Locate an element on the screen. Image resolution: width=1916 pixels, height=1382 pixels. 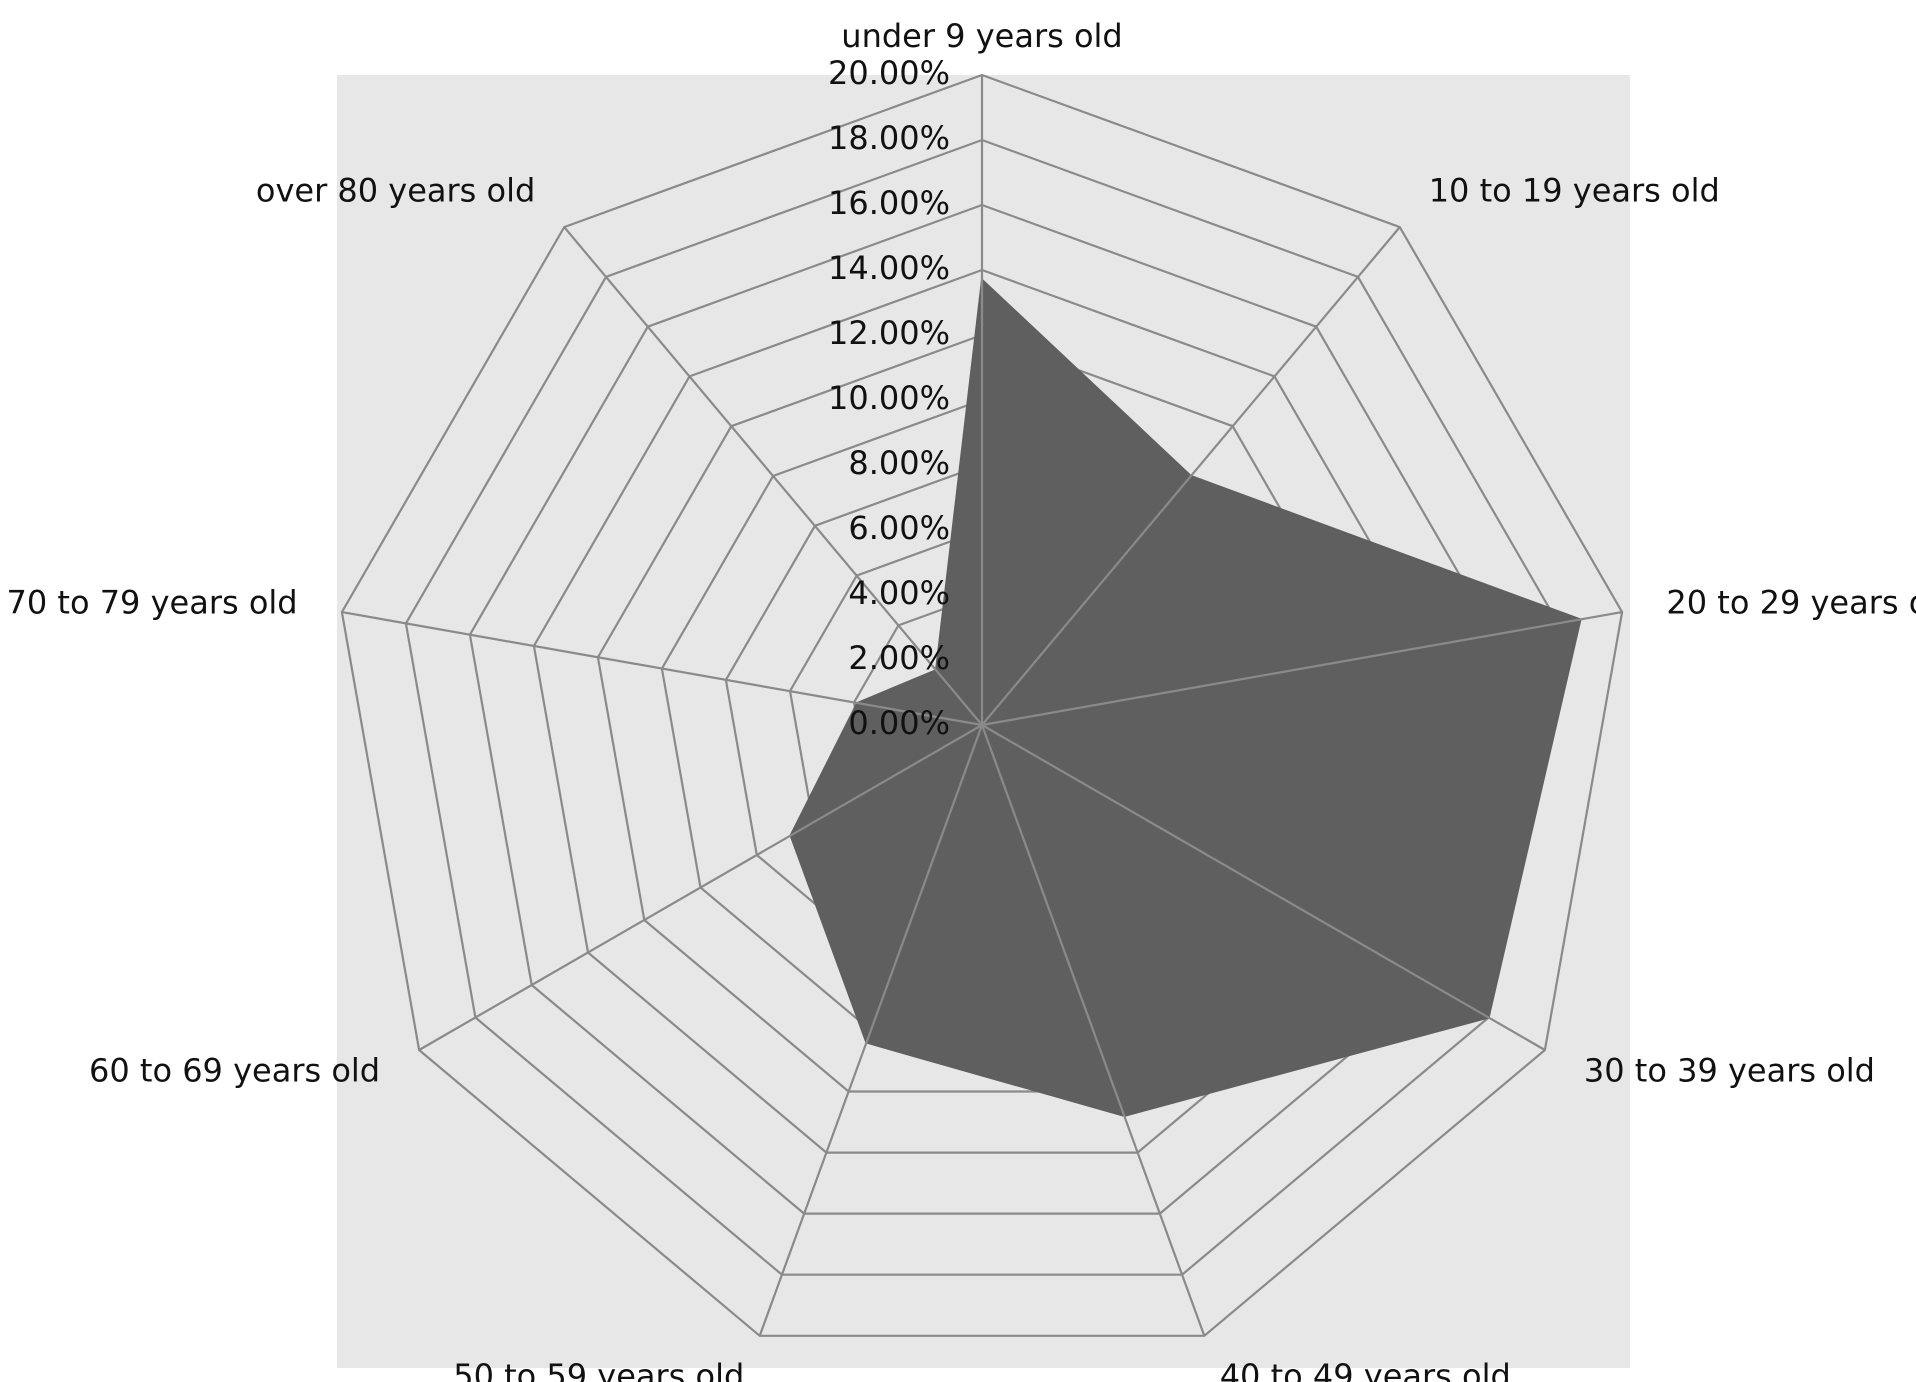
tick-label: 14.00% is located at coordinates (889, 268).